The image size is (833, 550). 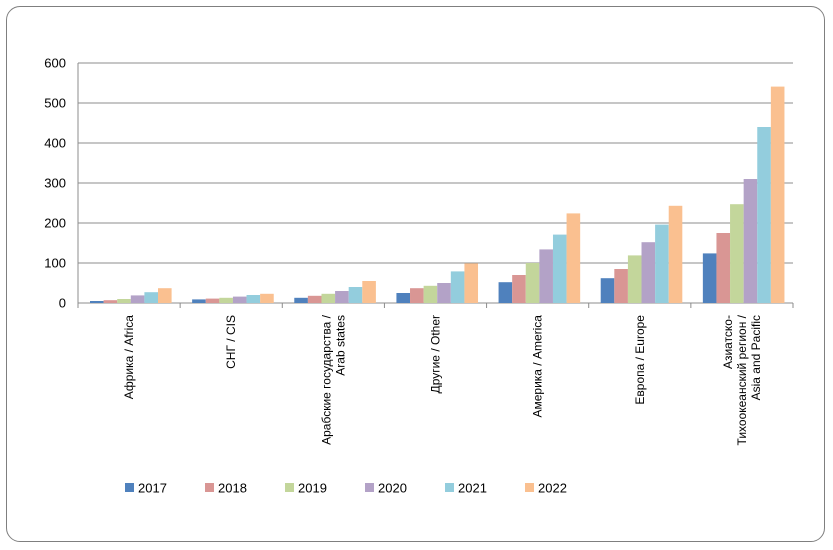 What do you see at coordinates (640, 360) in the screenshot?
I see `x-category-label: Европа / Europe` at bounding box center [640, 360].